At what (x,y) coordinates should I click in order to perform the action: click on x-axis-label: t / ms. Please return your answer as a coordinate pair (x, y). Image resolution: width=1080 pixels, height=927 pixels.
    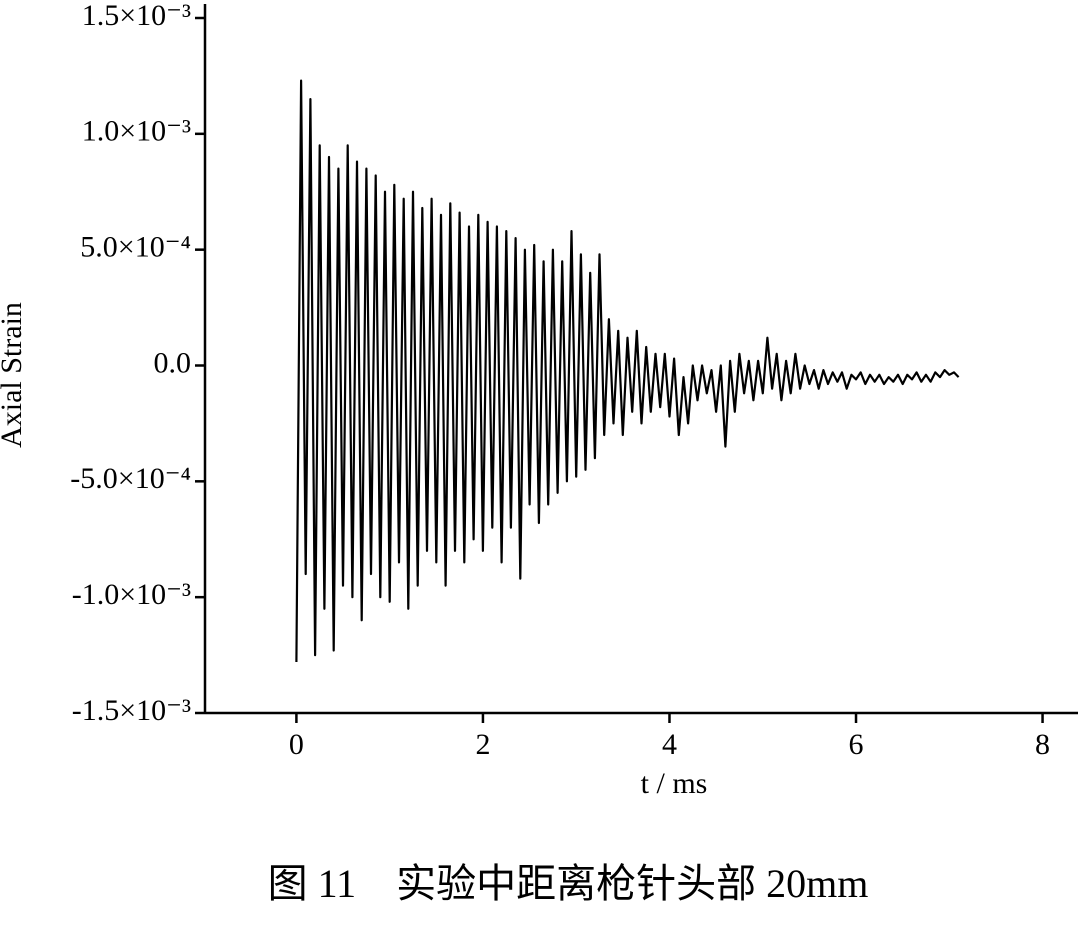
    Looking at the image, I should click on (674, 783).